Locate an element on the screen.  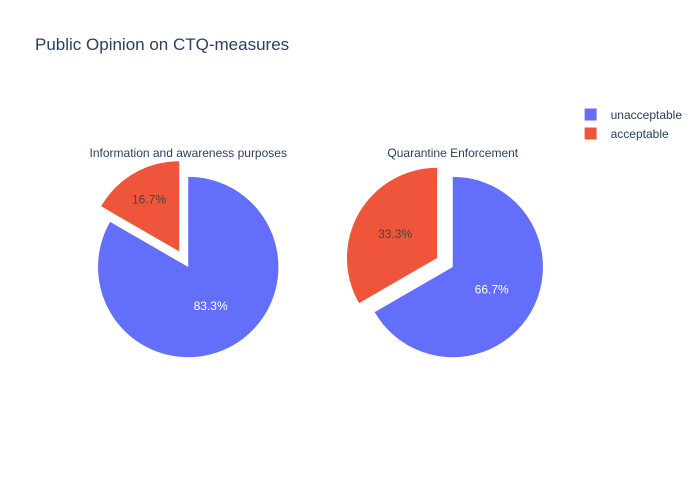
svg-text: unacceptable is located at coordinates (647, 115).